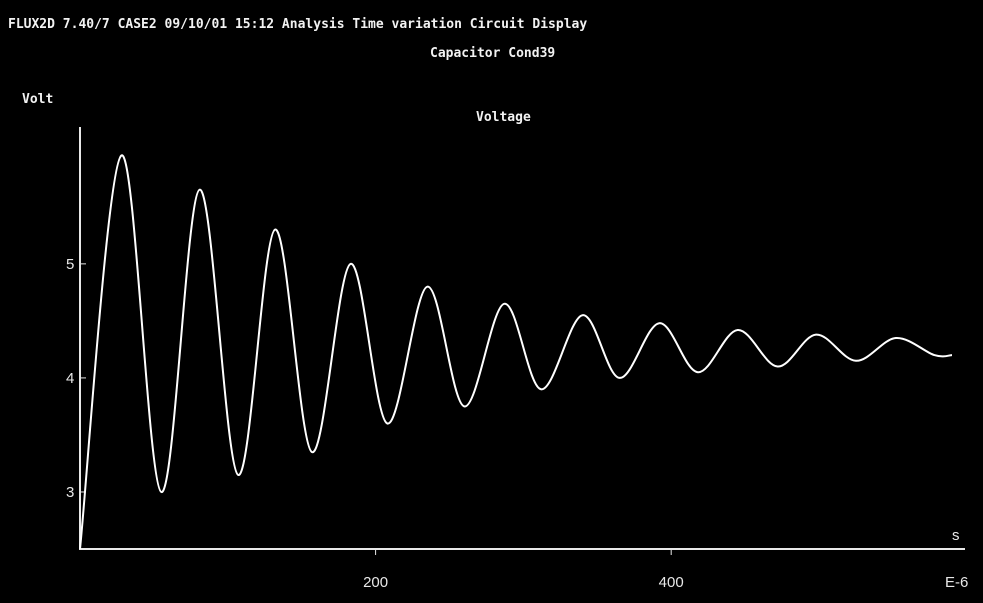  Describe the element at coordinates (37, 99) in the screenshot. I see `y-axis-label: Volt` at that location.